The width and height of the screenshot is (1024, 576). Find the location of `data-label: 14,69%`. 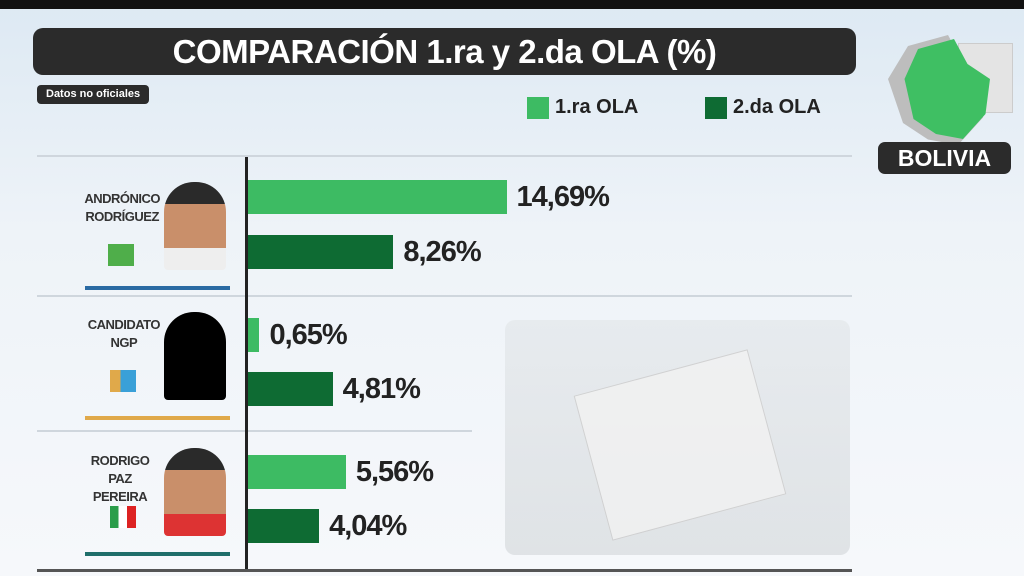

data-label: 14,69% is located at coordinates (563, 197).